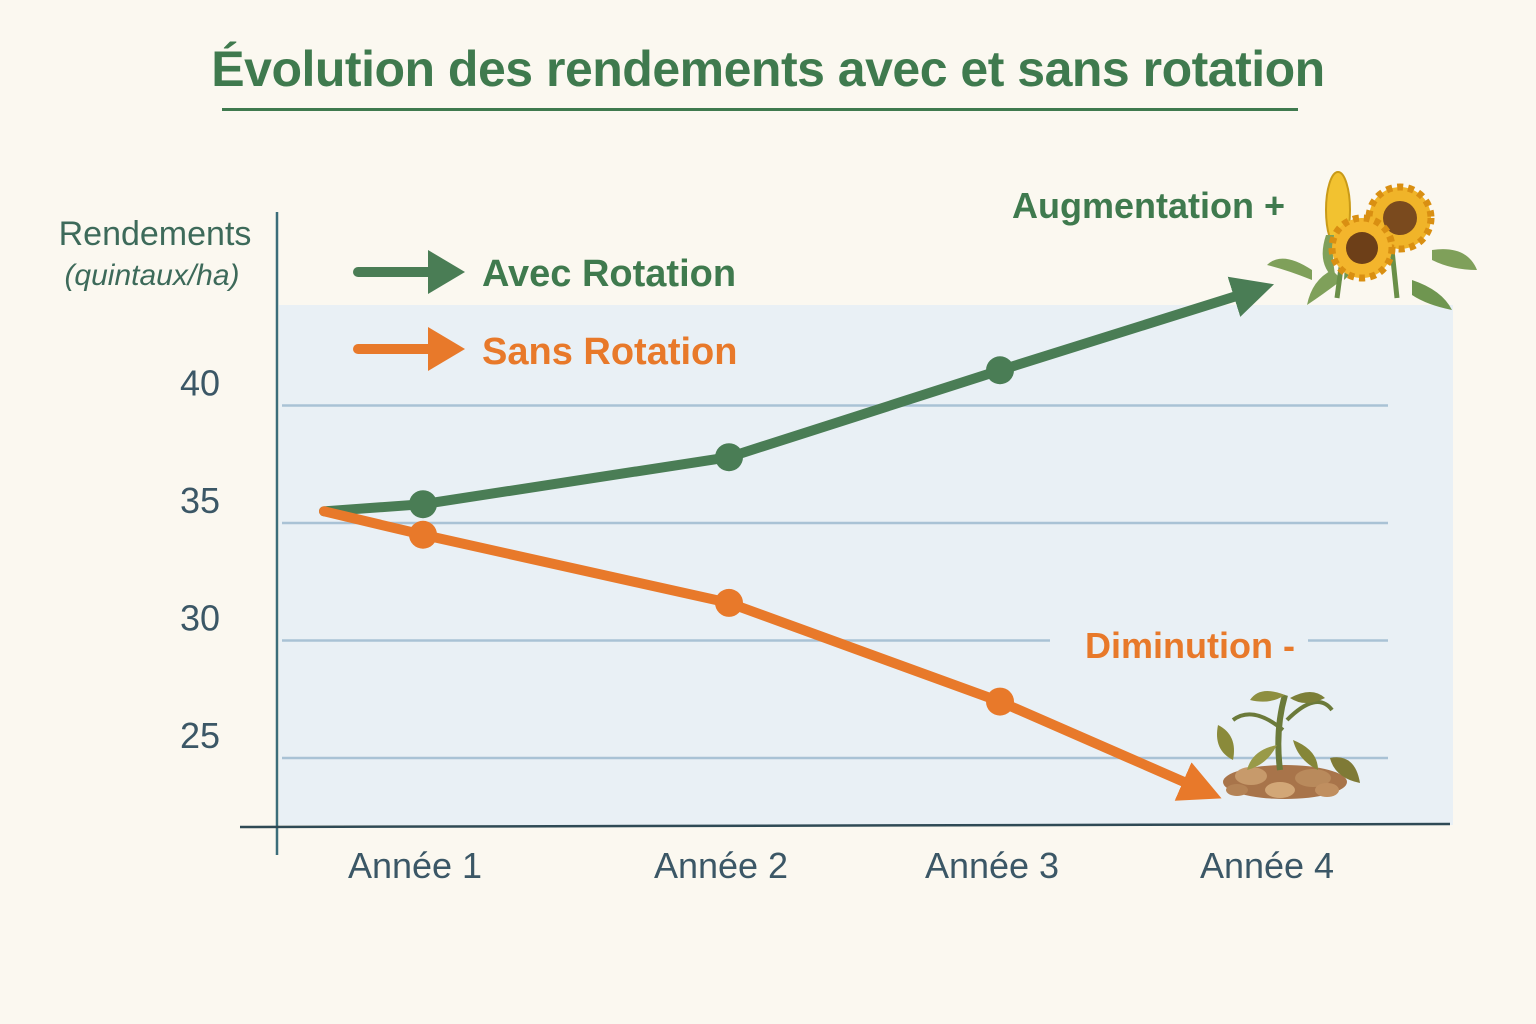 The image size is (1536, 1024). What do you see at coordinates (845, 825) in the screenshot?
I see `x-axis` at bounding box center [845, 825].